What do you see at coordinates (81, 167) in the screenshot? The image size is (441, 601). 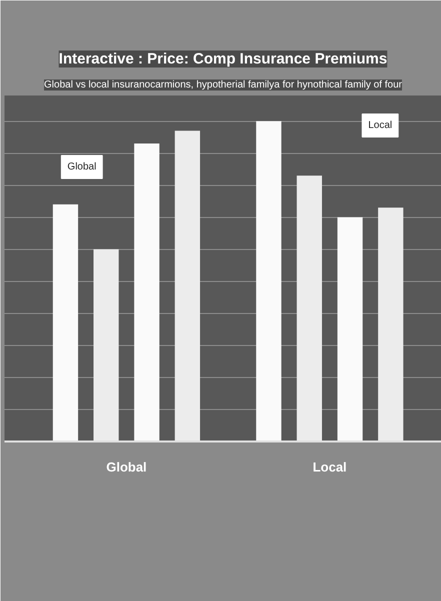 I see `annotation: Global` at bounding box center [81, 167].